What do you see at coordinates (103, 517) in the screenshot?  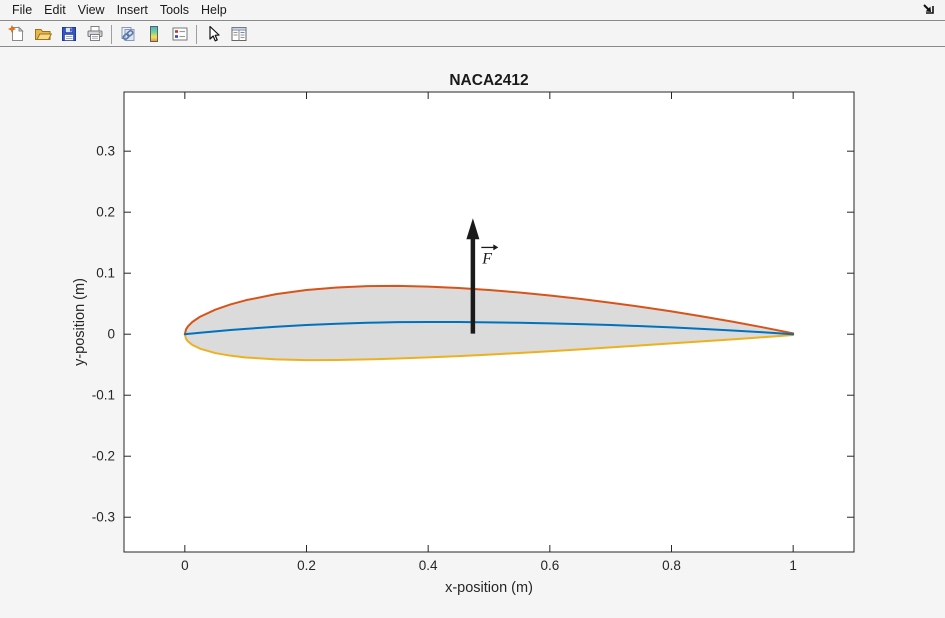 I see `y-tick-label: -0.3` at bounding box center [103, 517].